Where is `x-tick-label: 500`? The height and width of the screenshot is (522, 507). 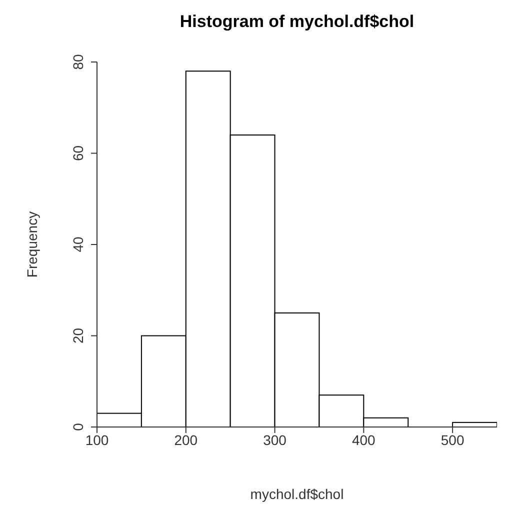
x-tick-label: 500 is located at coordinates (452, 440).